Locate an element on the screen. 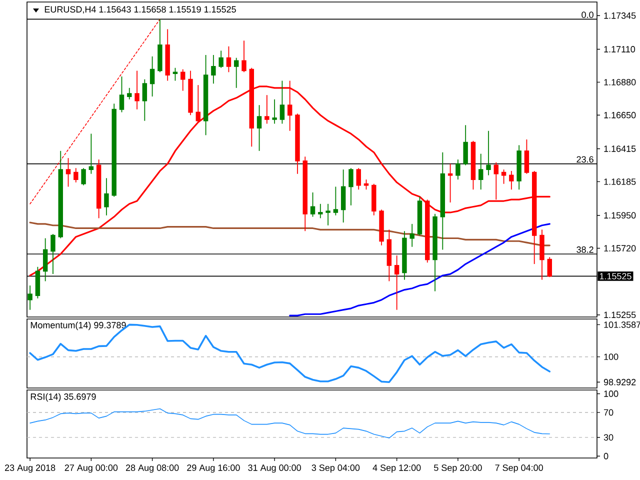 The image size is (640, 480). y-tick-label: 1.15950 is located at coordinates (620, 215).